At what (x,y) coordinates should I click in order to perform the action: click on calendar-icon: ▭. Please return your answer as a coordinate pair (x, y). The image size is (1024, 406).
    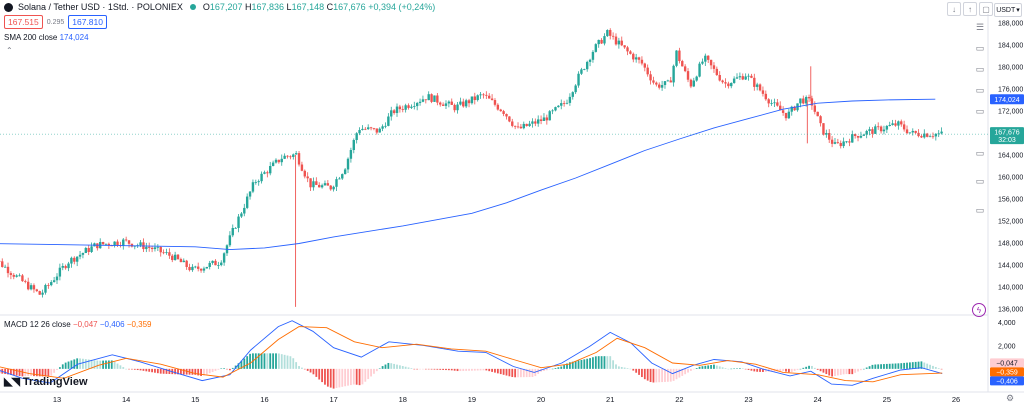
    Looking at the image, I should click on (980, 111).